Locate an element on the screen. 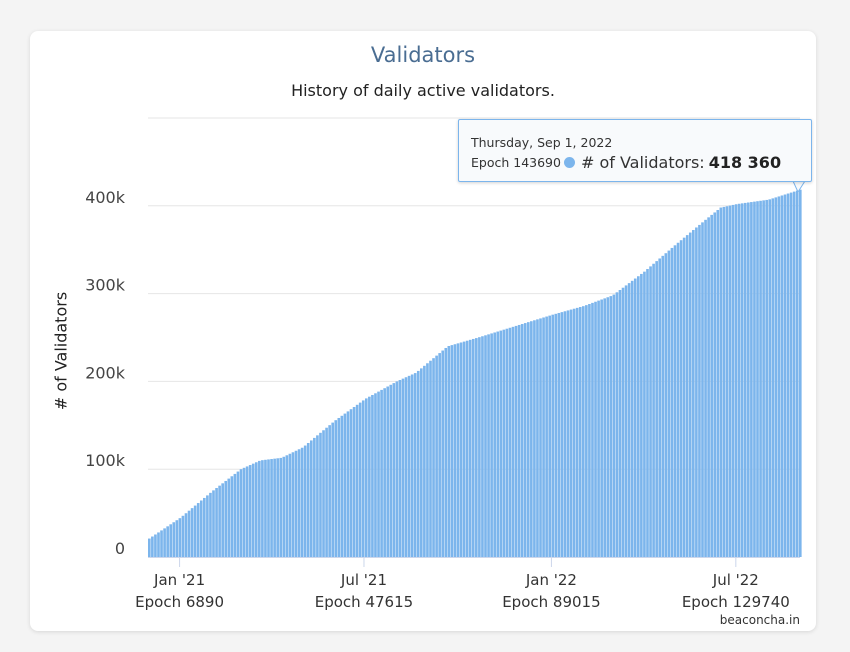 The height and width of the screenshot is (652, 850). y-tick-label: 400k is located at coordinates (105, 197).